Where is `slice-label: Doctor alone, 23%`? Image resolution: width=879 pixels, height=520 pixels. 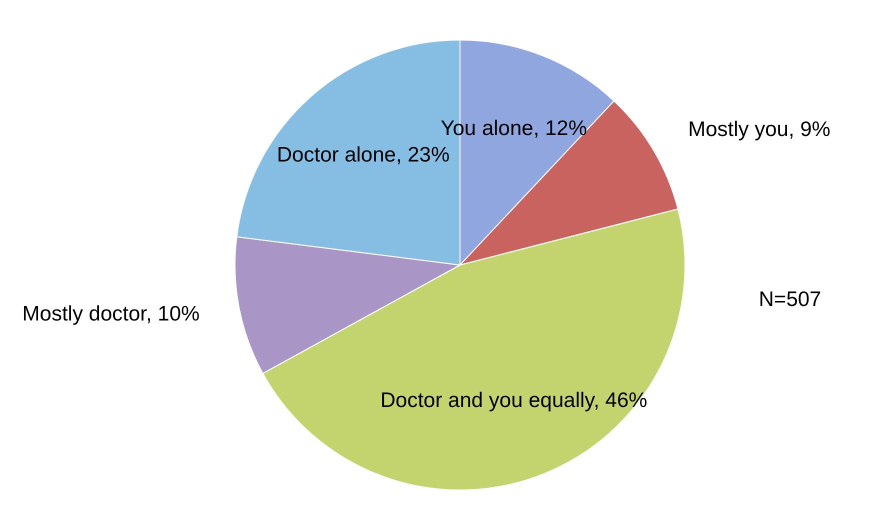 slice-label: Doctor alone, 23% is located at coordinates (363, 154).